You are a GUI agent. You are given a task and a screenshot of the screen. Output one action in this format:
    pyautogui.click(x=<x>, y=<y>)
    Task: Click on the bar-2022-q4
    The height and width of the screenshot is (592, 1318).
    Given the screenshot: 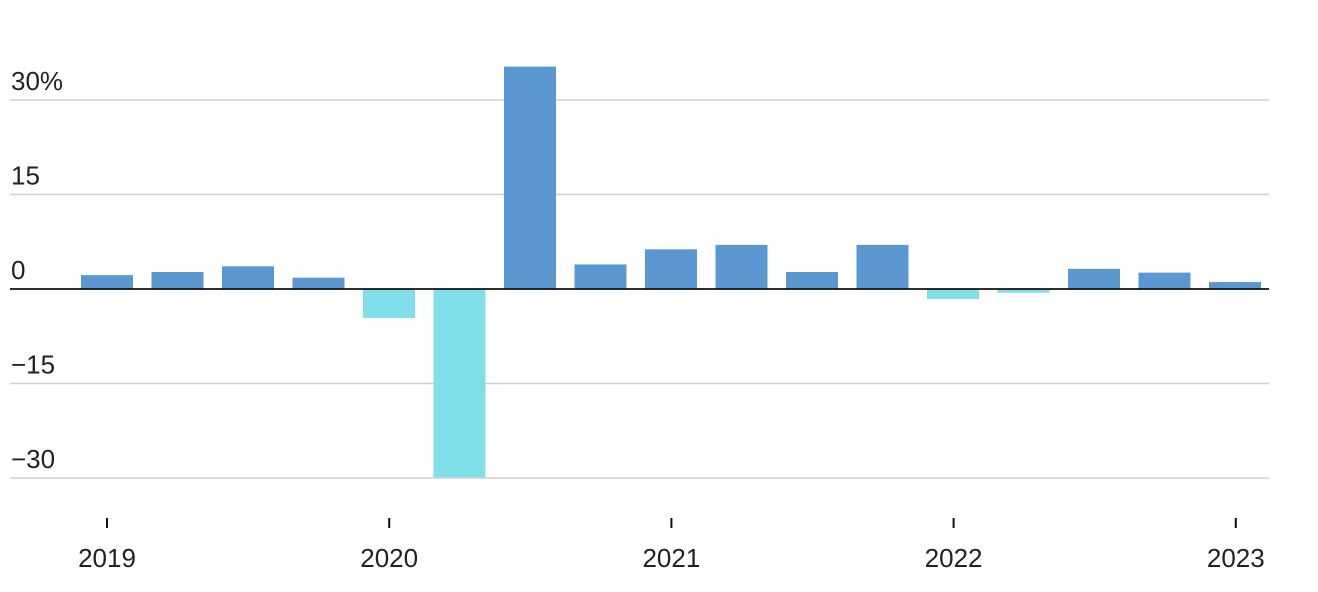 What is the action you would take?
    pyautogui.click(x=1164, y=280)
    